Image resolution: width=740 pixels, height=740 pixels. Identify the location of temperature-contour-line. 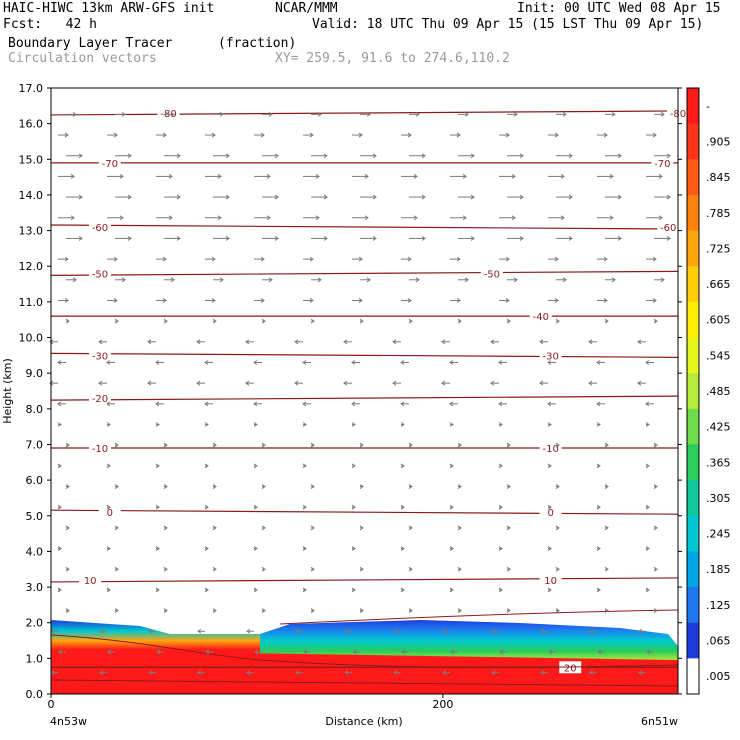
(479, 617).